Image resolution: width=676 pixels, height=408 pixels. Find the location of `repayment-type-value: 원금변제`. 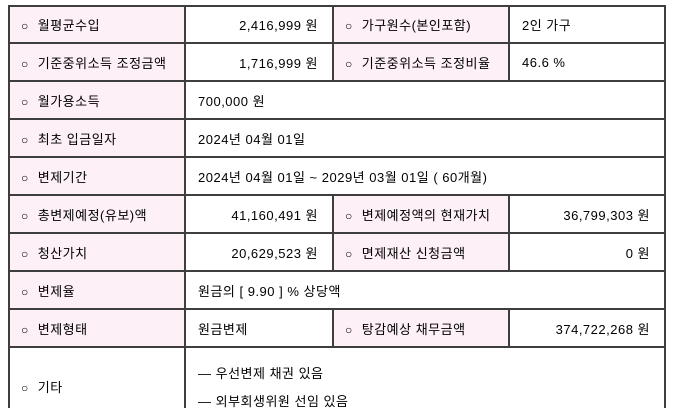

repayment-type-value: 원금변제 is located at coordinates (259, 328).